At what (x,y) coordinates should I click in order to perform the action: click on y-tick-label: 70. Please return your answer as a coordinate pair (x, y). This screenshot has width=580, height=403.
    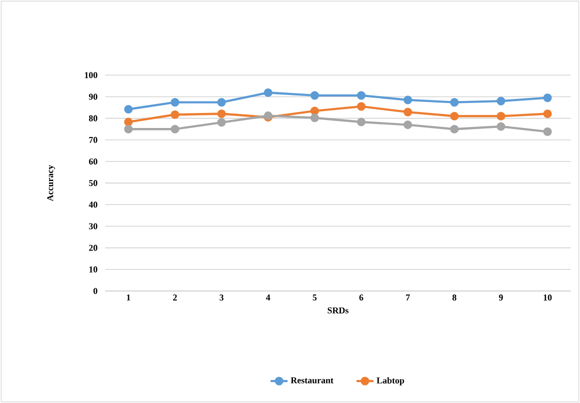
    Looking at the image, I should click on (93, 139).